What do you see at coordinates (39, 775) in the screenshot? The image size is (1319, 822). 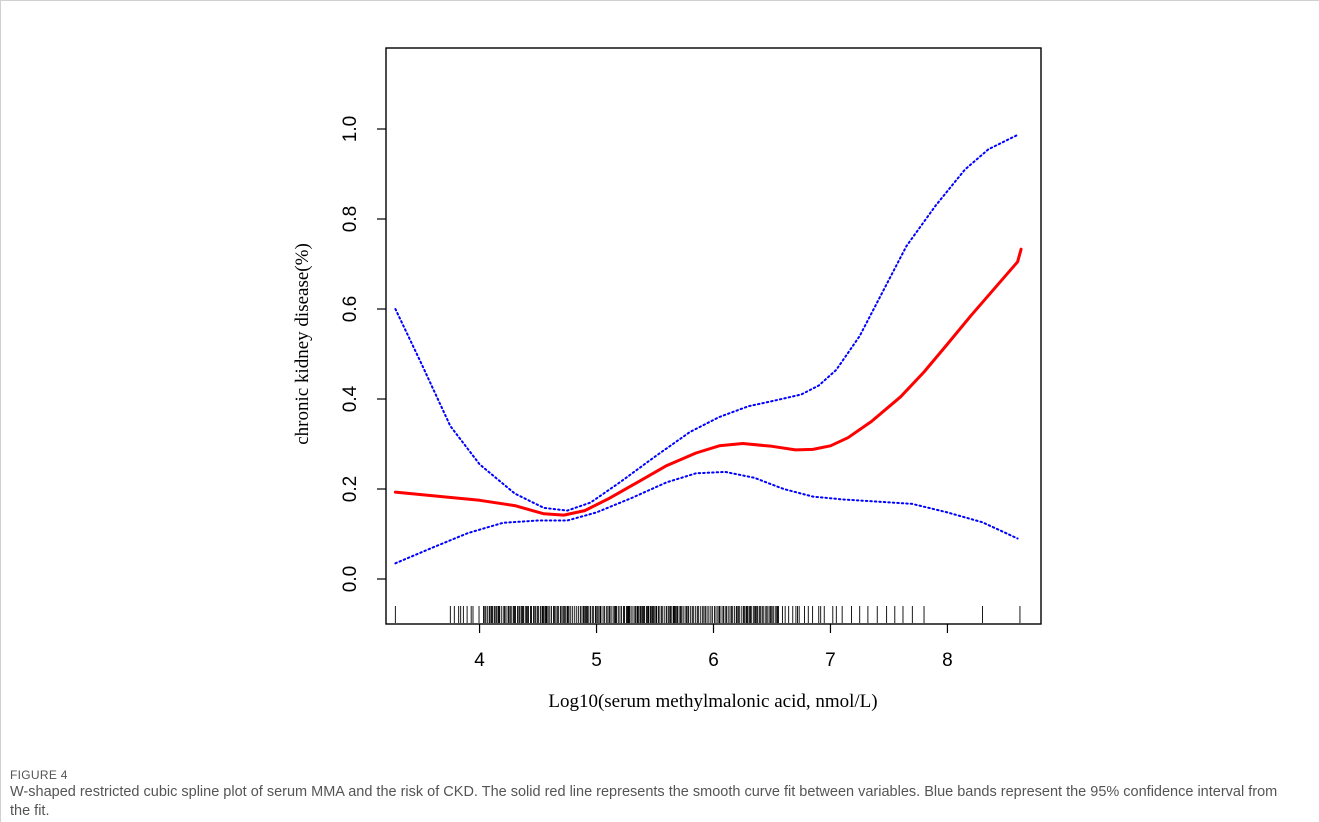 I see `figure-label: FIGURE 4` at bounding box center [39, 775].